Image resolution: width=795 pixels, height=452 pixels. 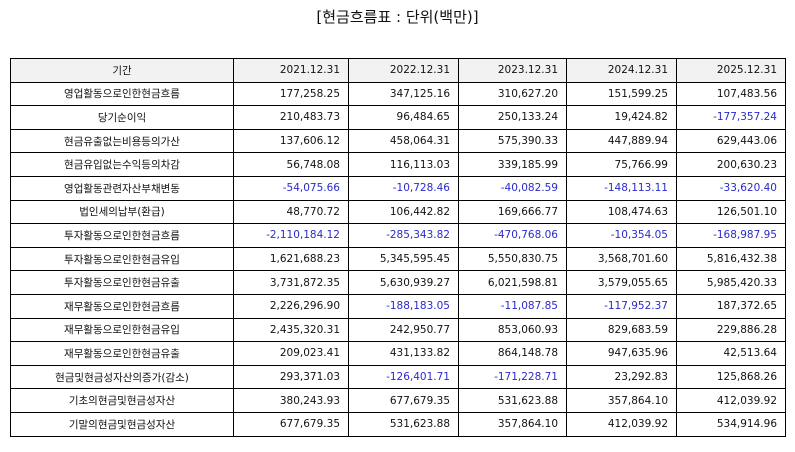 What do you see at coordinates (291, 259) in the screenshot?
I see `table-cell: 1,621,688.23` at bounding box center [291, 259].